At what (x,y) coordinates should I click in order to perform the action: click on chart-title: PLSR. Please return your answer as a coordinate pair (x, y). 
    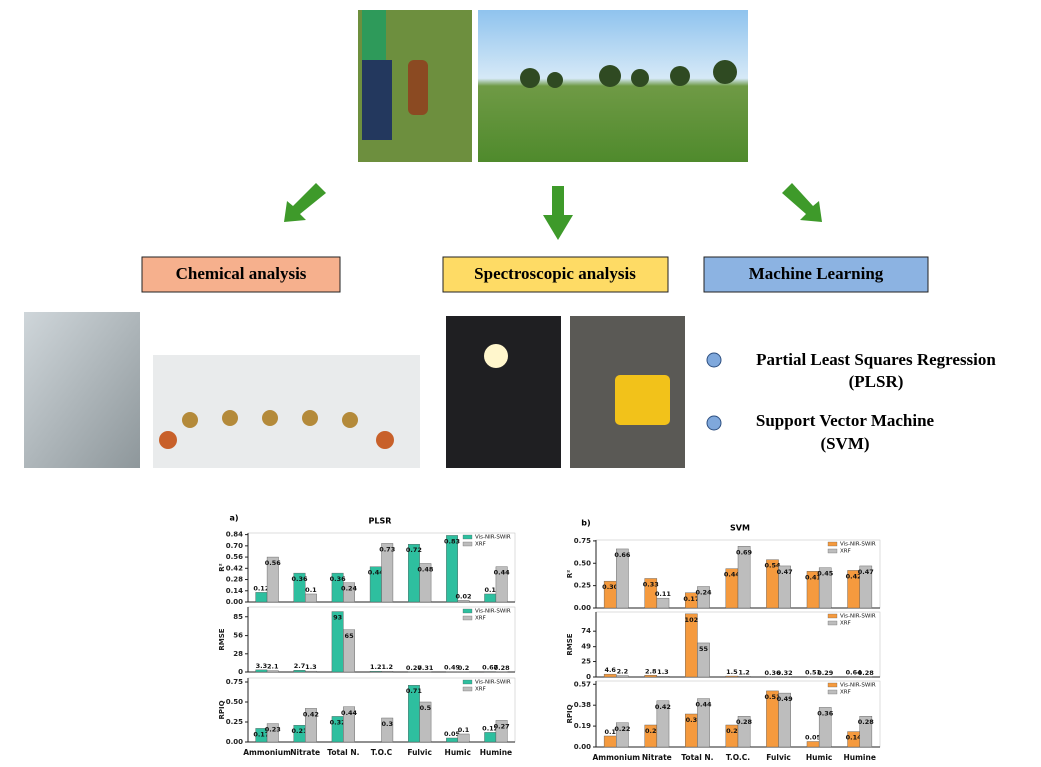
    Looking at the image, I should click on (380, 521).